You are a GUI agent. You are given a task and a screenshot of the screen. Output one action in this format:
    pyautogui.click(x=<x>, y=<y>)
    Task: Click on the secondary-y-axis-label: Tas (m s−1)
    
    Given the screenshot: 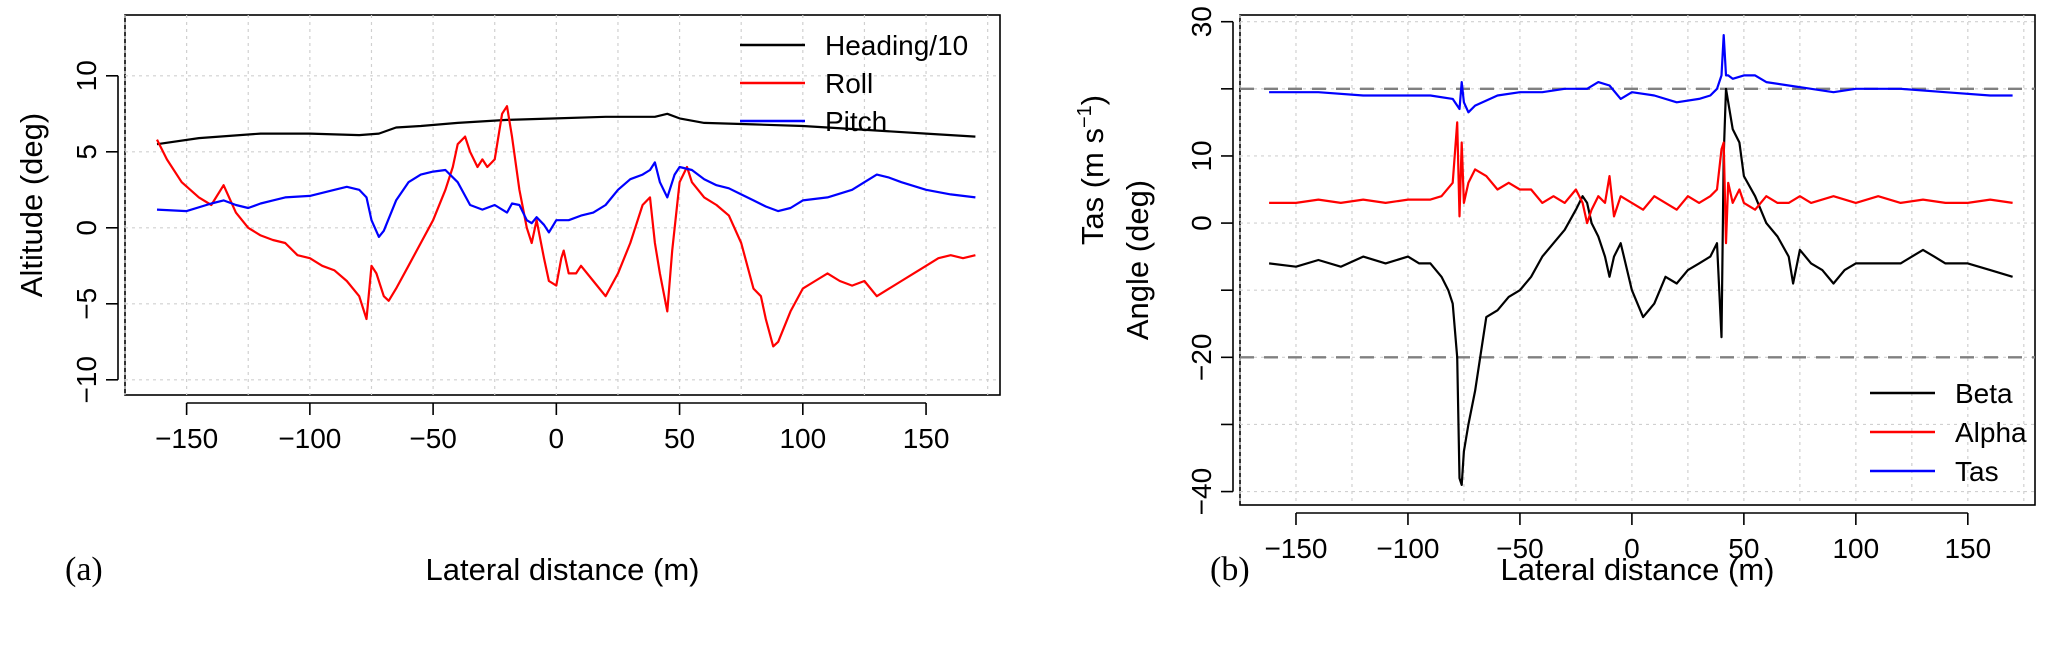 What is the action you would take?
    pyautogui.click(x=1092, y=170)
    